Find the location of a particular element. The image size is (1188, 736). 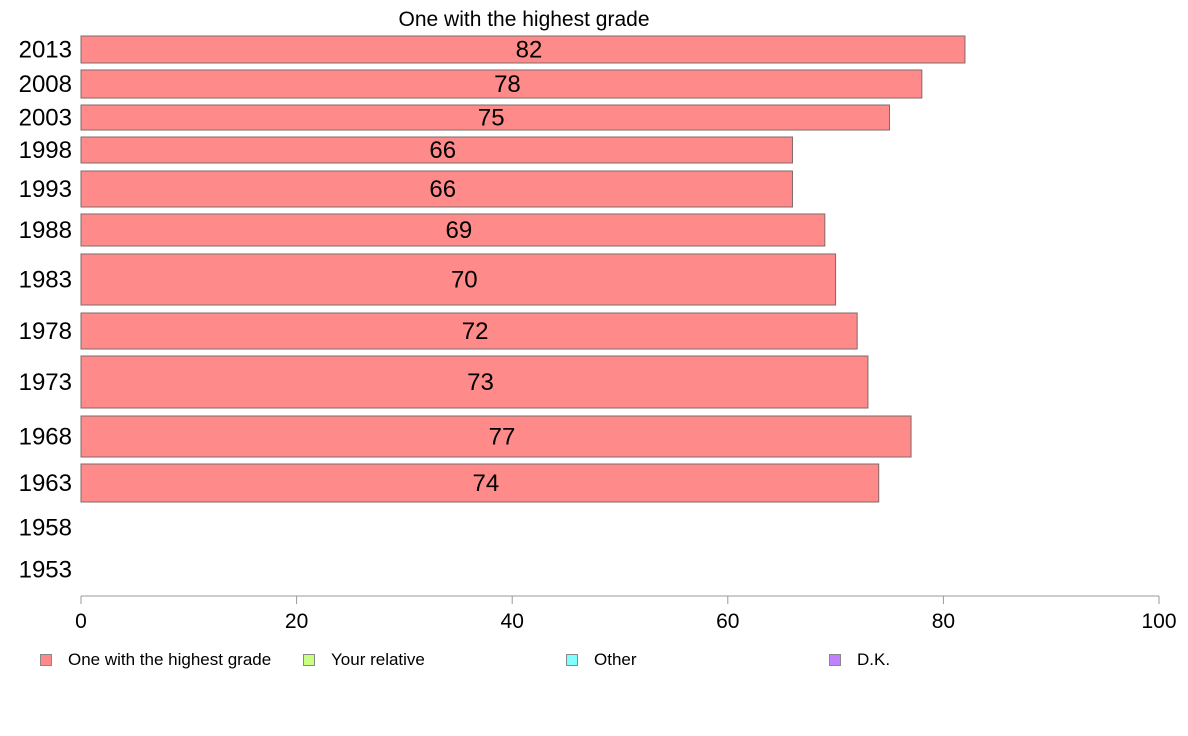

x-tick-label: 100 is located at coordinates (1158, 621).